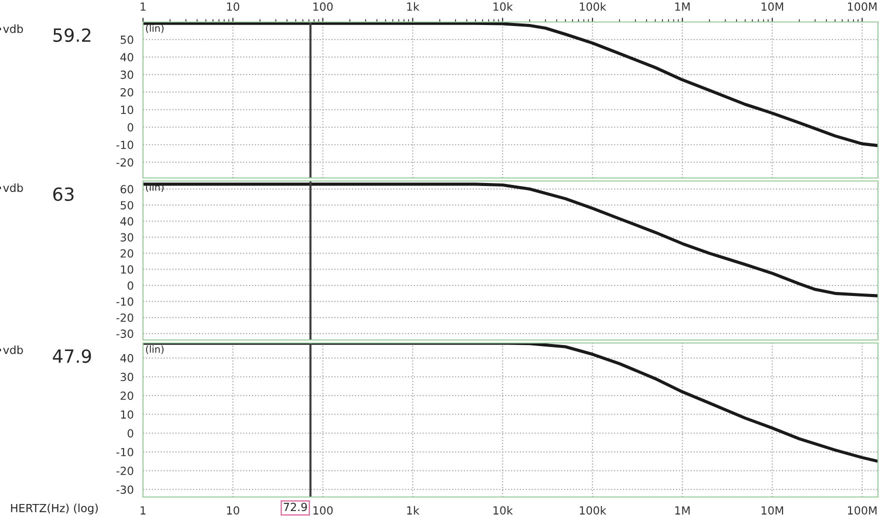  Describe the element at coordinates (54, 509) in the screenshot. I see `x-axis-title: HERTZ(Hz) (log)` at that location.